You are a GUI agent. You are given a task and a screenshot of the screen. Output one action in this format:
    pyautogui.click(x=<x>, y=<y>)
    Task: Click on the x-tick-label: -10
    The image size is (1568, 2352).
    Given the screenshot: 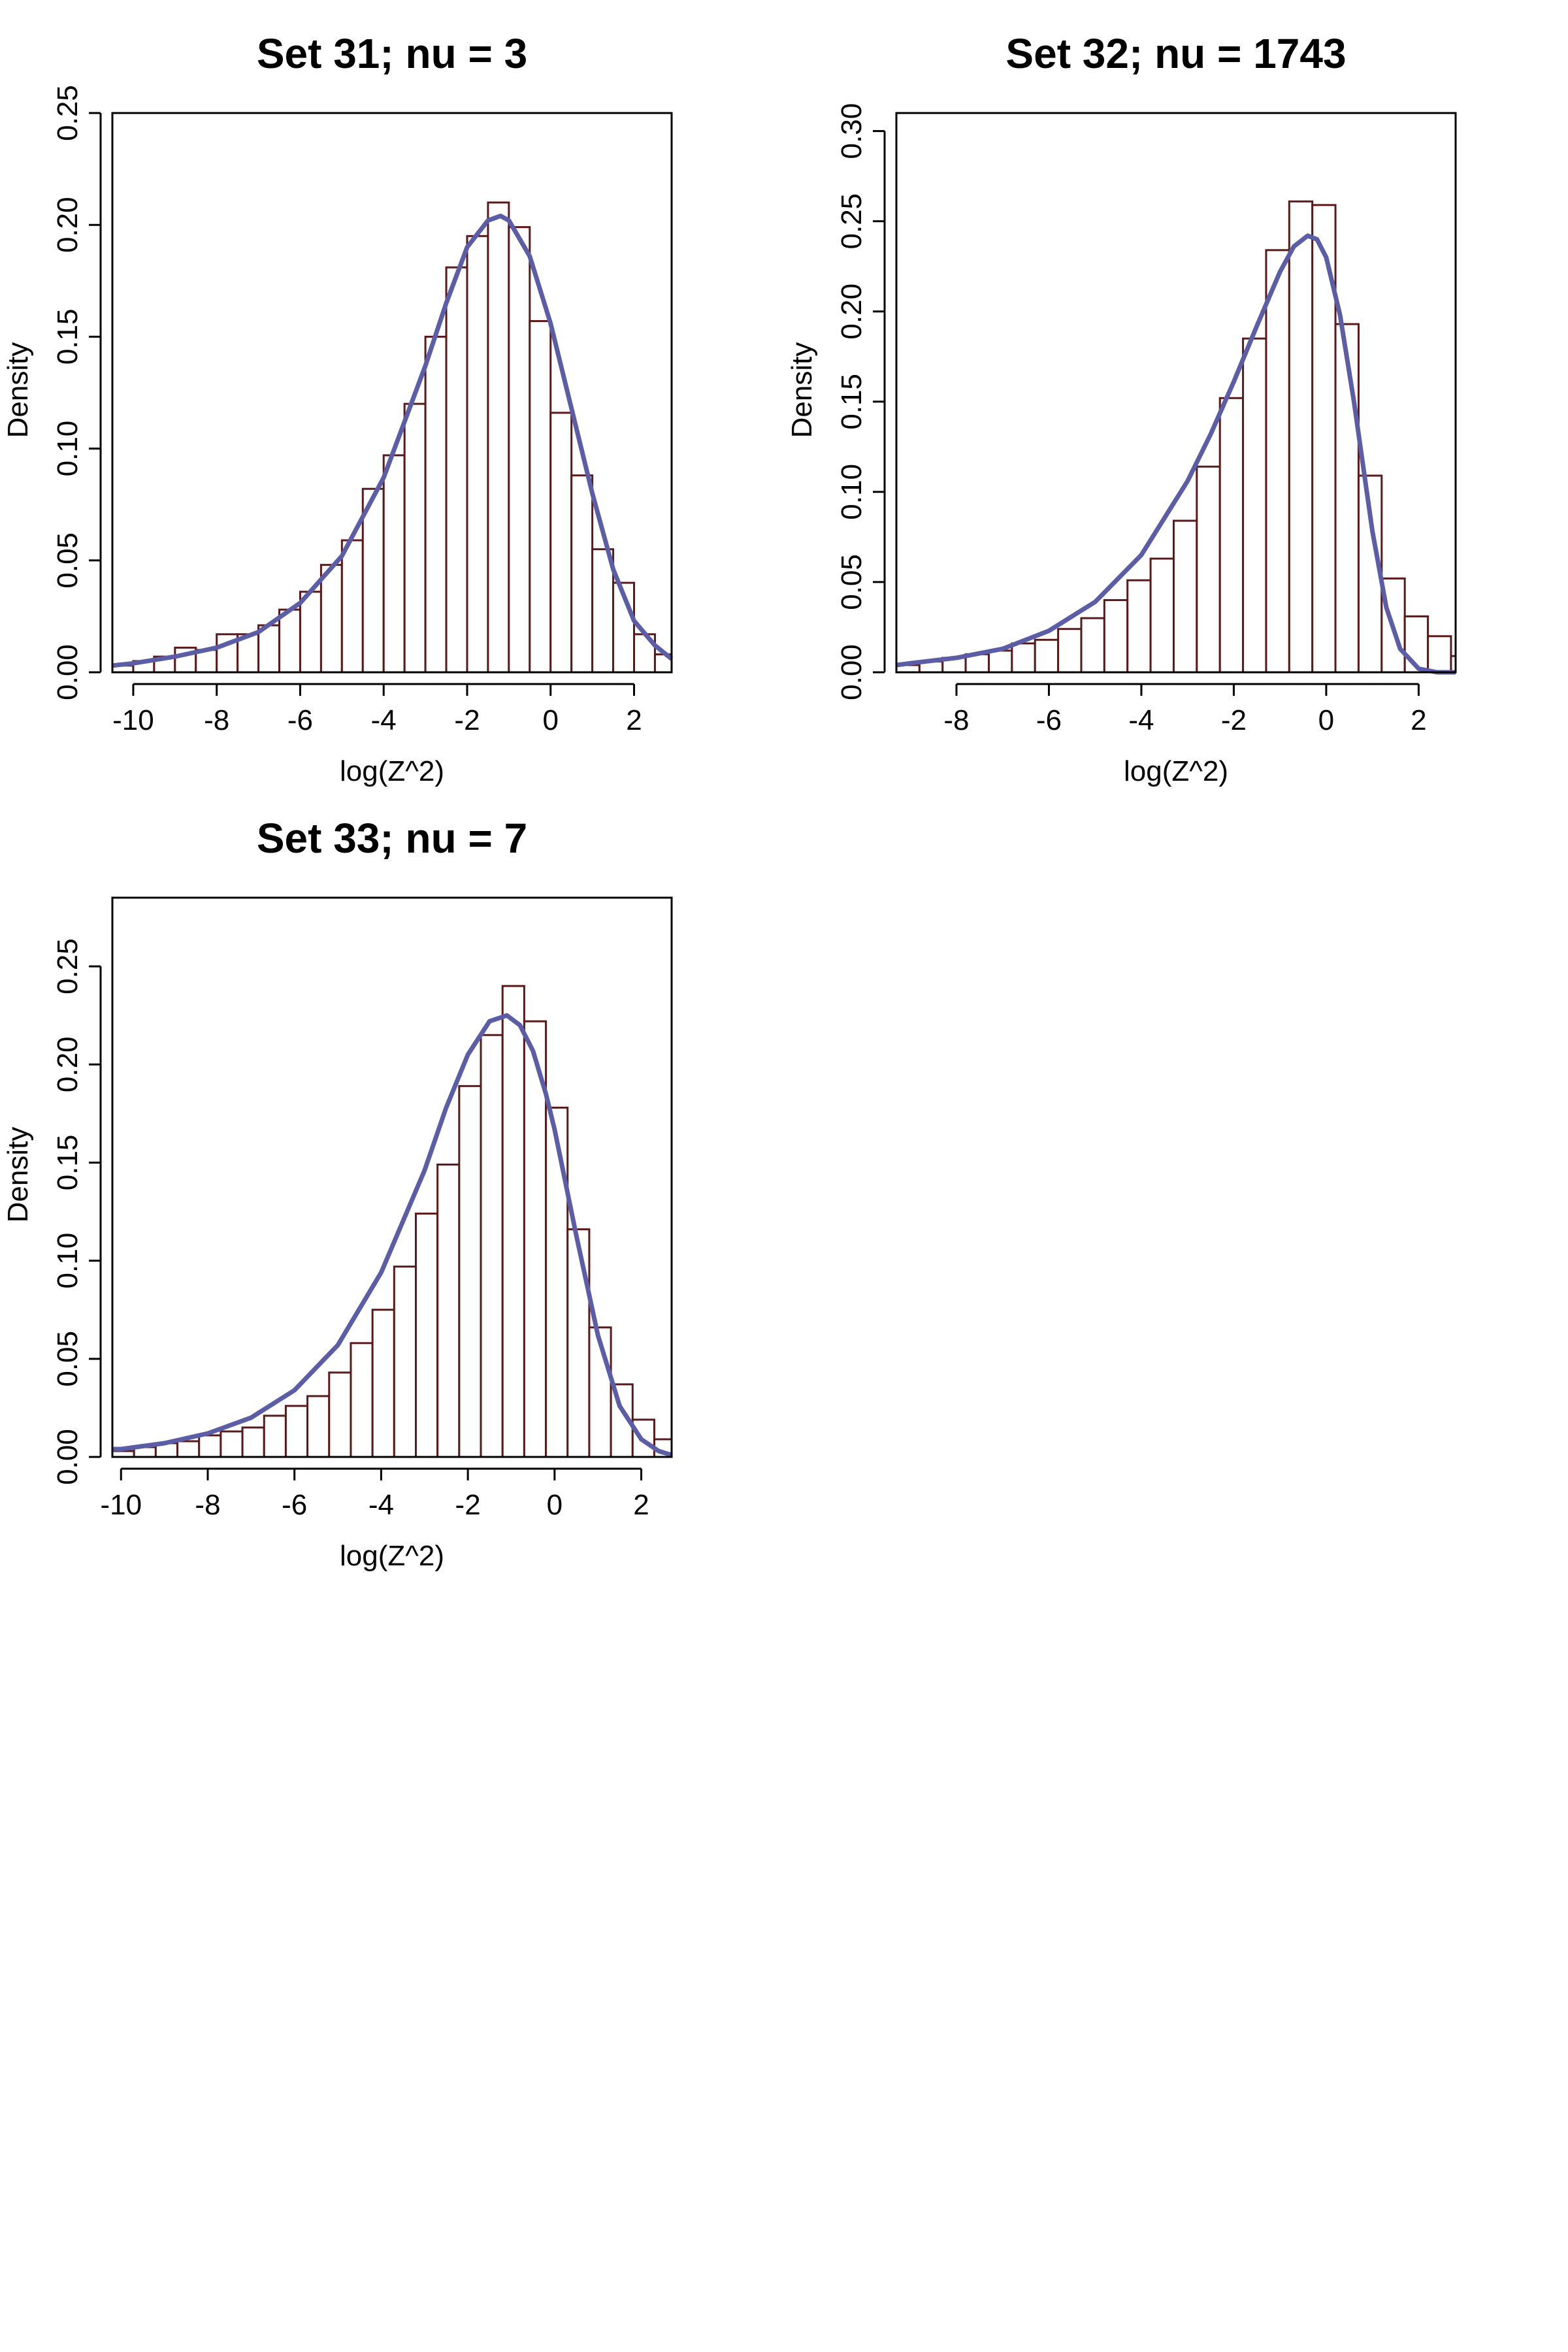 What is the action you would take?
    pyautogui.click(x=133, y=720)
    